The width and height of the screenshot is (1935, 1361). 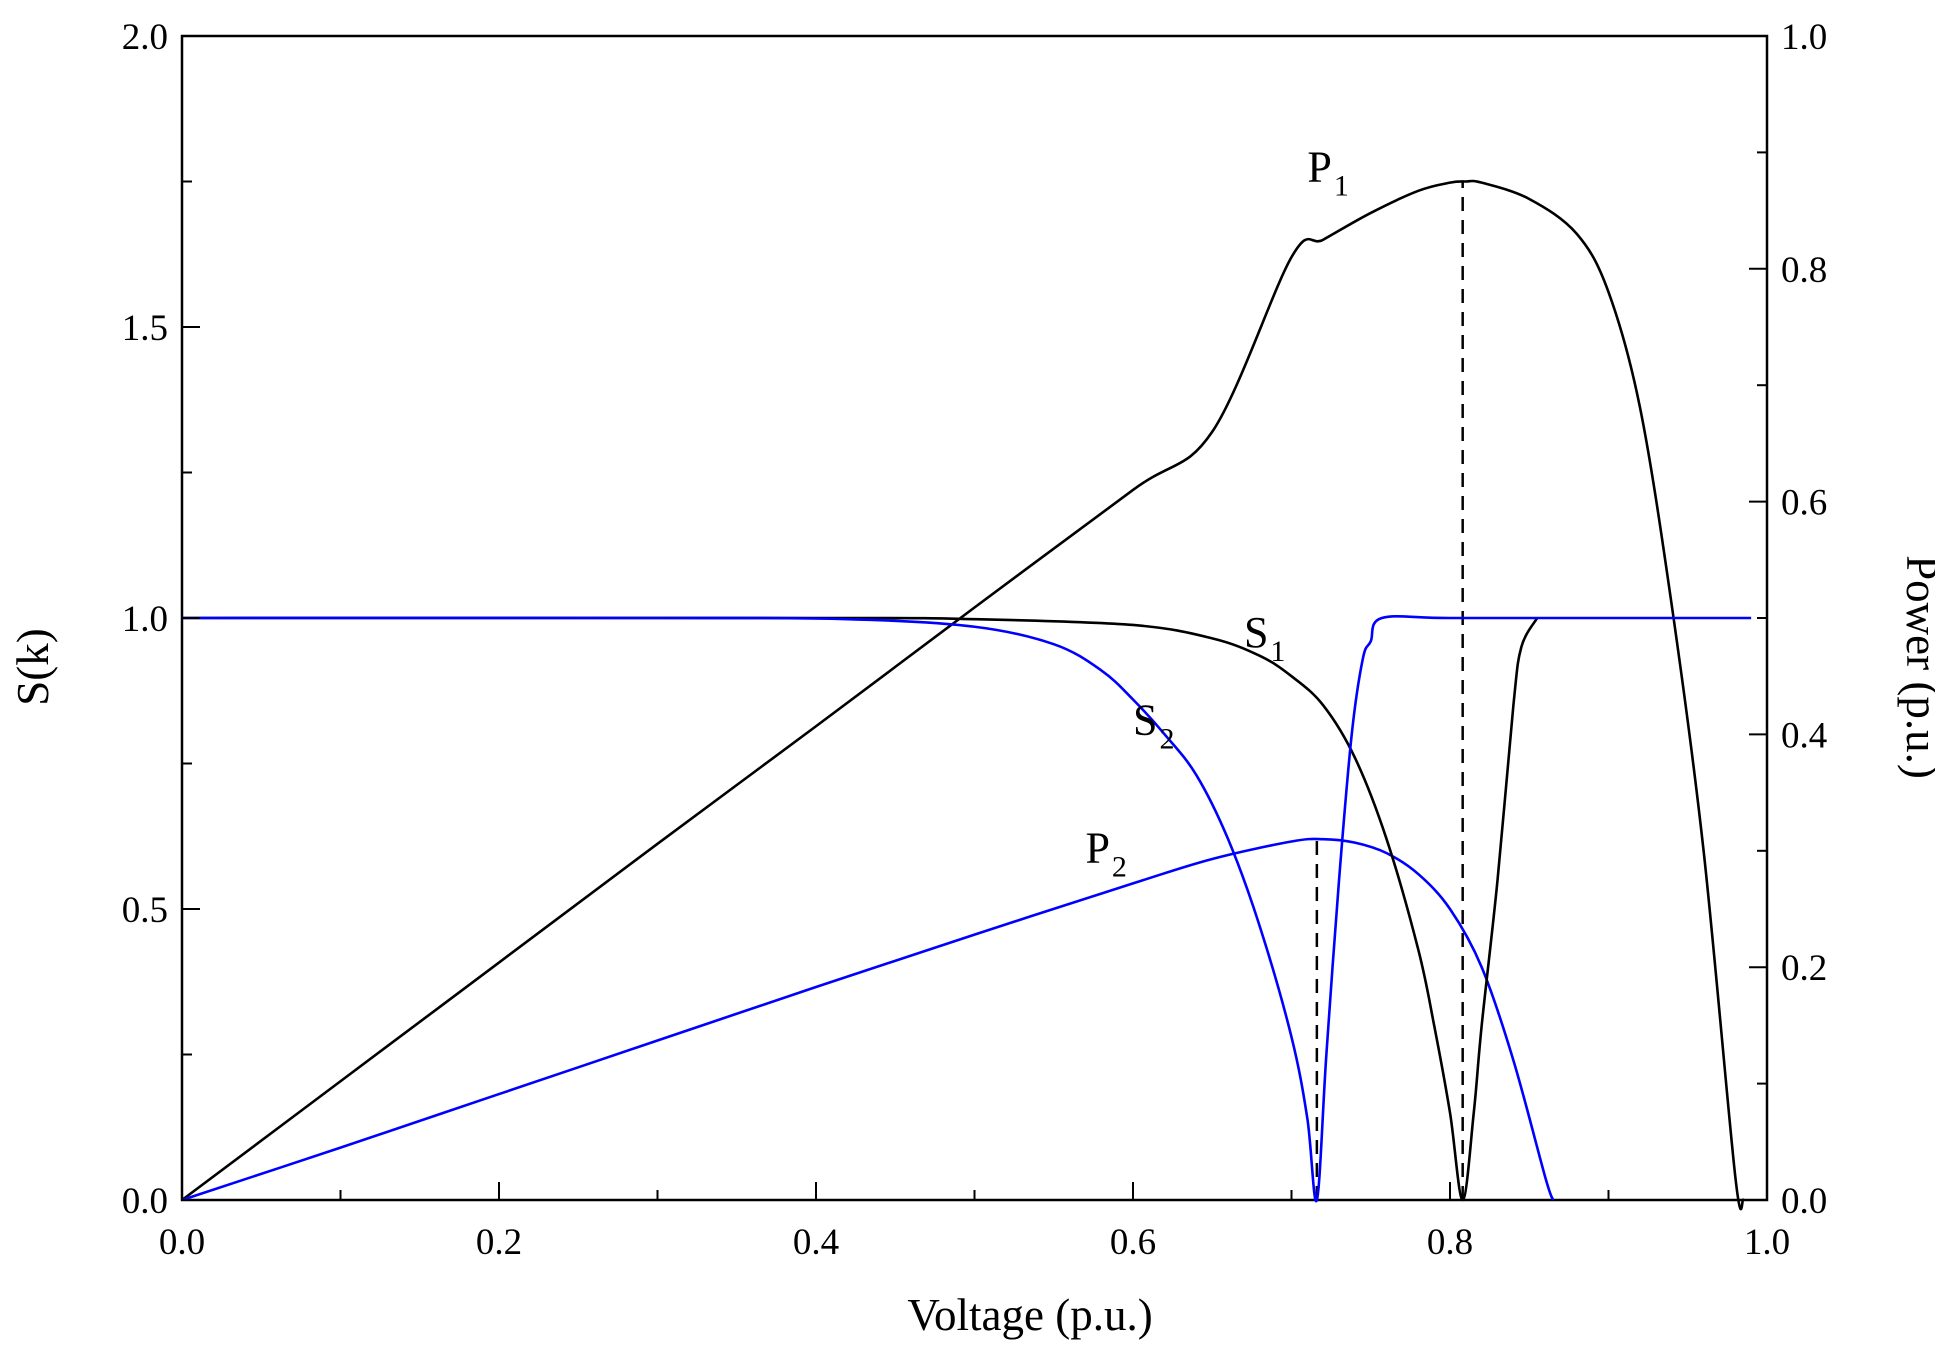 What do you see at coordinates (33, 667) in the screenshot?
I see `y-axis-title: S(k)` at bounding box center [33, 667].